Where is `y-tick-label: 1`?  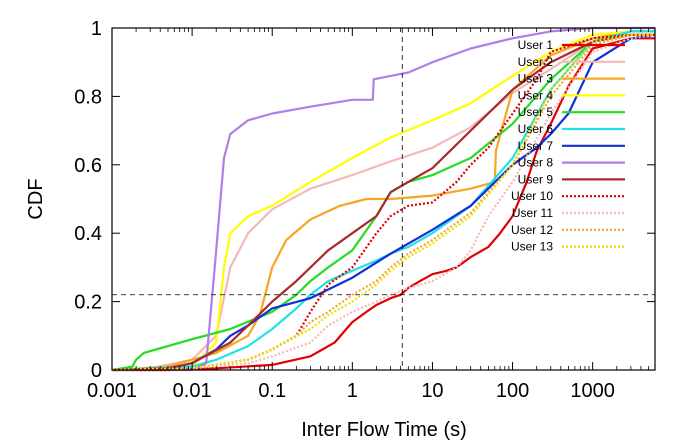 y-tick-label: 1 is located at coordinates (96, 29).